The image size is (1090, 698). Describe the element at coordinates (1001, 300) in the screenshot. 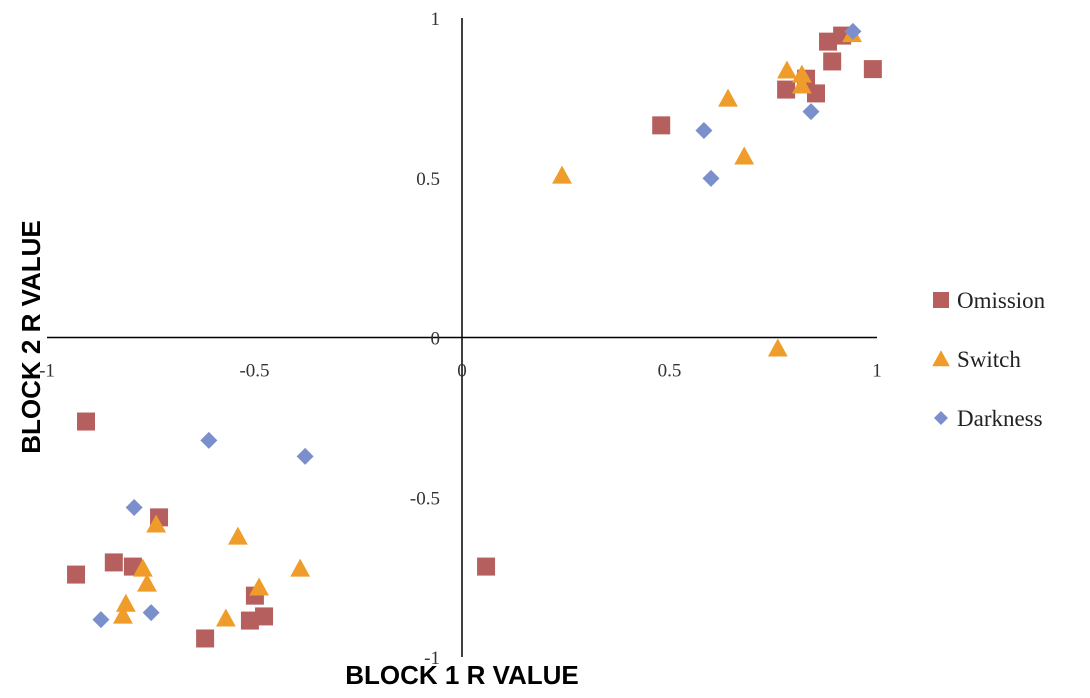

I see `legend-label: Omission` at that location.